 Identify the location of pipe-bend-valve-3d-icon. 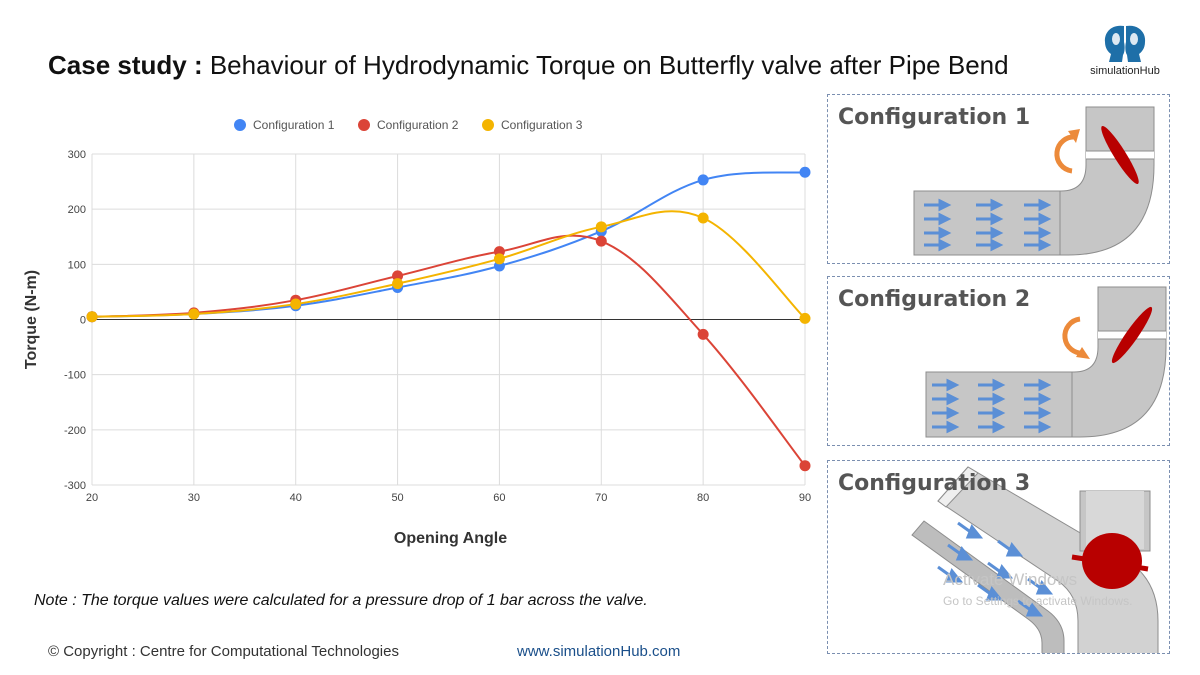
(1035, 559).